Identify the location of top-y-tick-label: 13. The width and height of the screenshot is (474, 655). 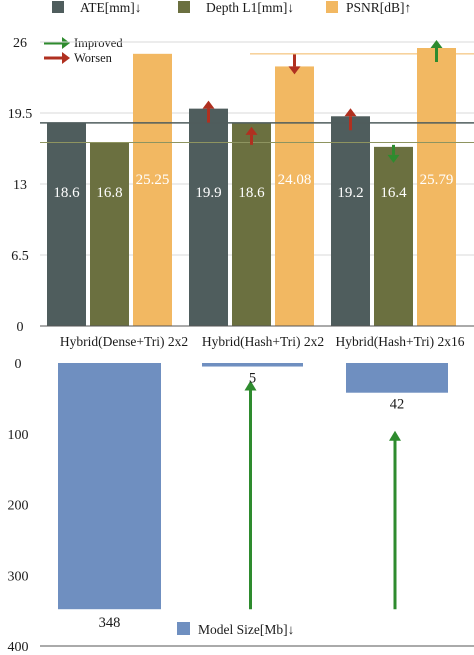
(20, 185).